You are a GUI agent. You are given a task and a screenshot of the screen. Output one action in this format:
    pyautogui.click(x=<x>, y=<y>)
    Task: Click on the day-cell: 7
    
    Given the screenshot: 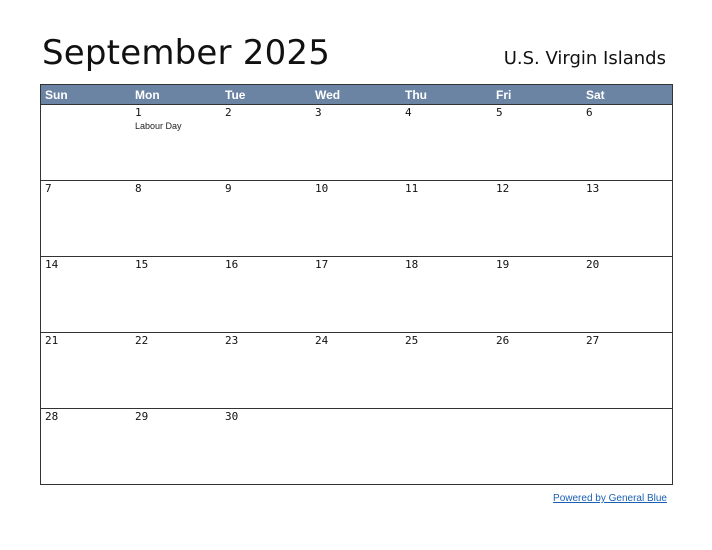 What is the action you would take?
    pyautogui.click(x=86, y=218)
    